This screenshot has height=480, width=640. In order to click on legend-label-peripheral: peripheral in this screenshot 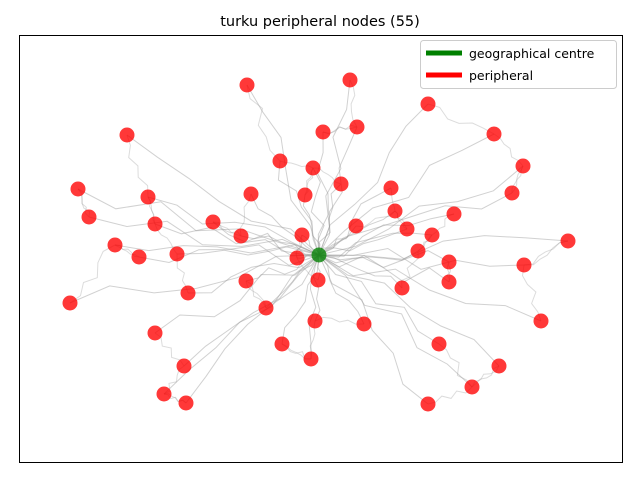, I will do `click(501, 75)`.